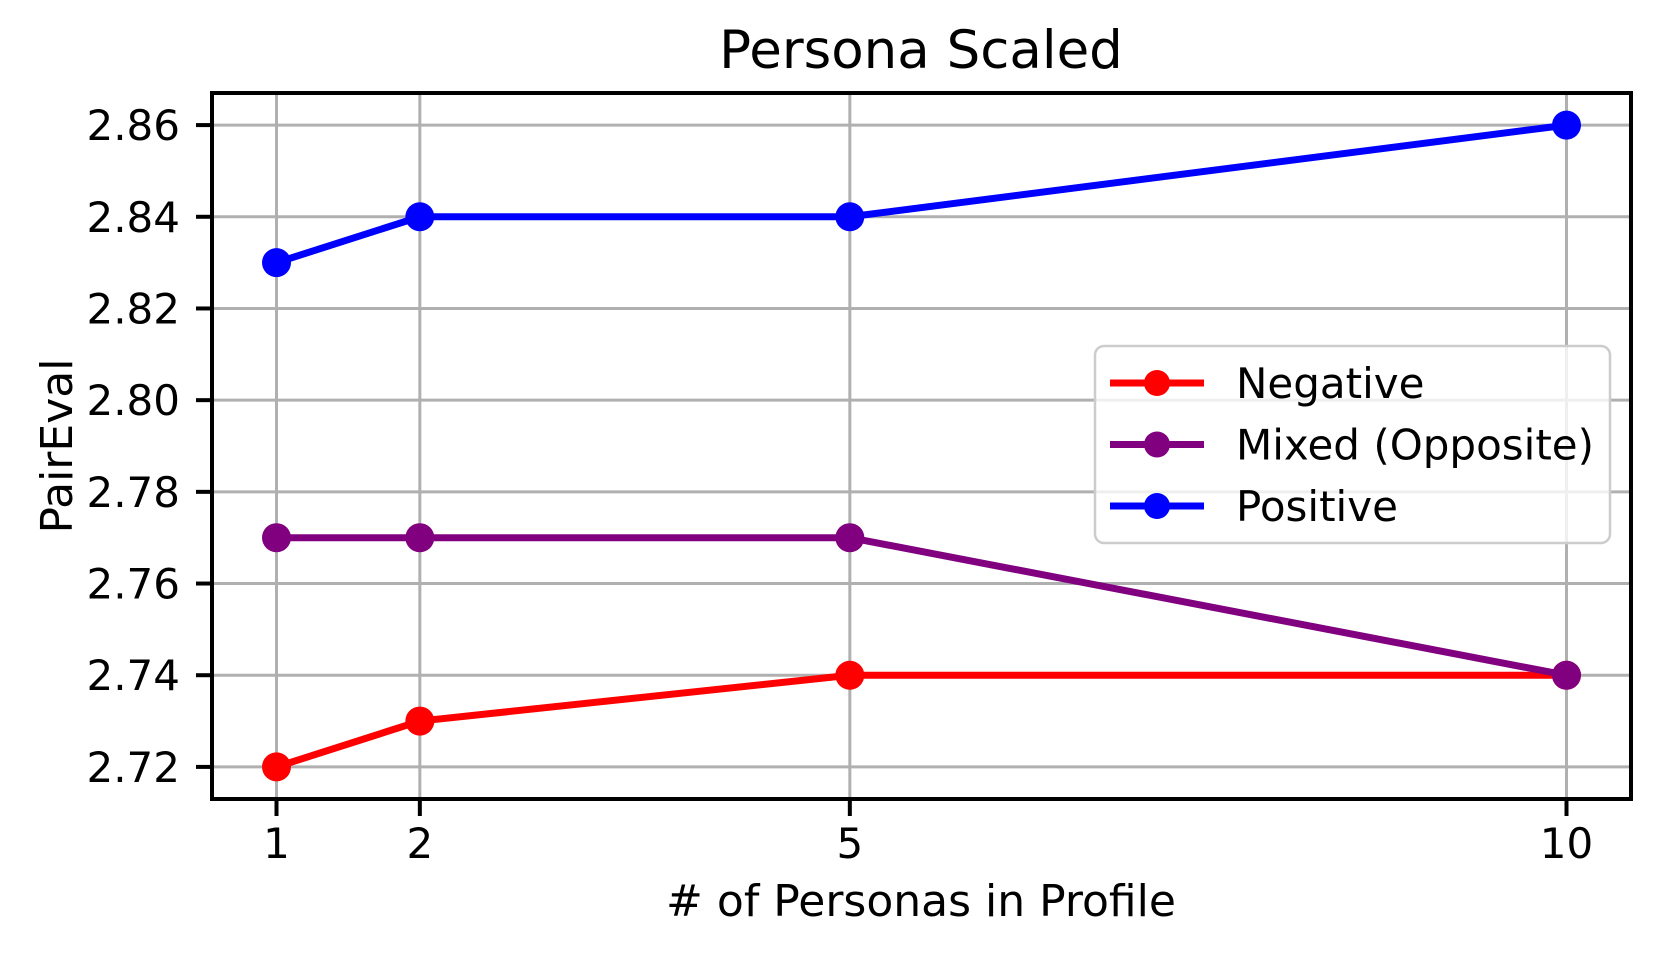 The width and height of the screenshot is (1661, 958). What do you see at coordinates (1566, 843) in the screenshot?
I see `x-tick-label: 10` at bounding box center [1566, 843].